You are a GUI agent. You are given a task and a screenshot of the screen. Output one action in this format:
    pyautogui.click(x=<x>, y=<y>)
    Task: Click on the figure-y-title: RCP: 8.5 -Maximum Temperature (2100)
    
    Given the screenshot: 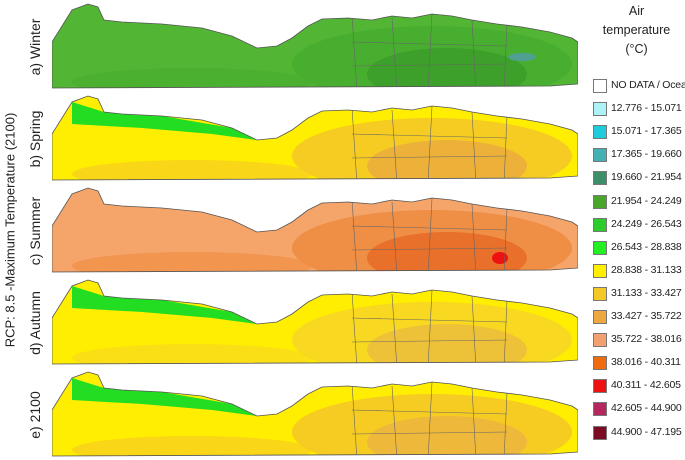 What is the action you would take?
    pyautogui.click(x=10, y=230)
    